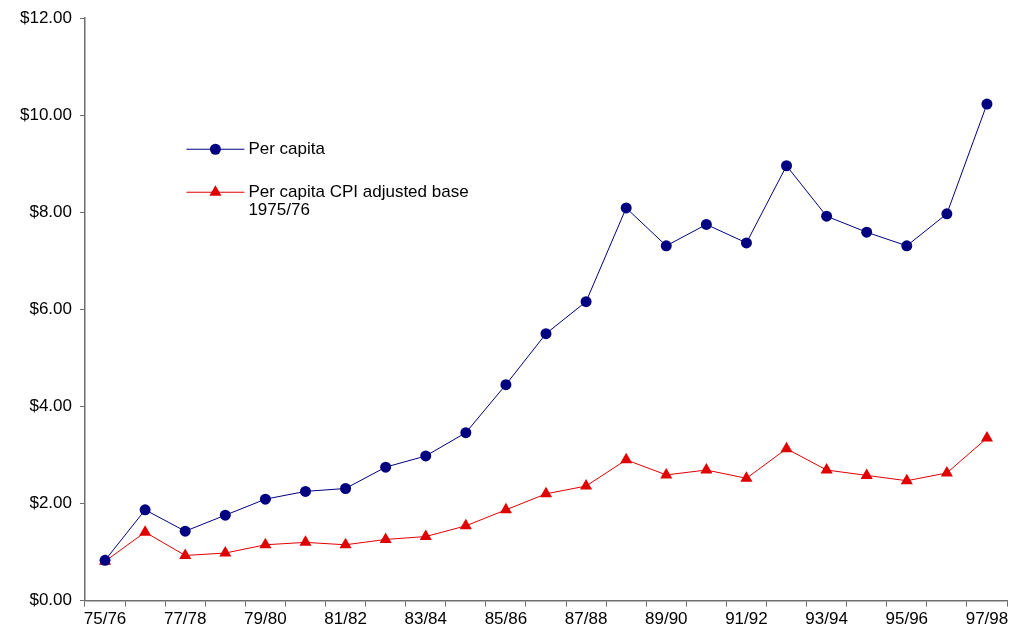 The height and width of the screenshot is (635, 1014). I want to click on x-tick-label: 95/96, so click(907, 619).